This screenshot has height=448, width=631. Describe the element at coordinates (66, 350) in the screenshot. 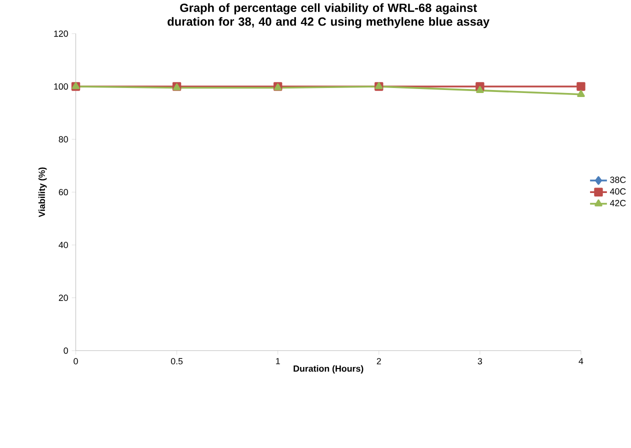

I see `y-tick-label: 0` at that location.